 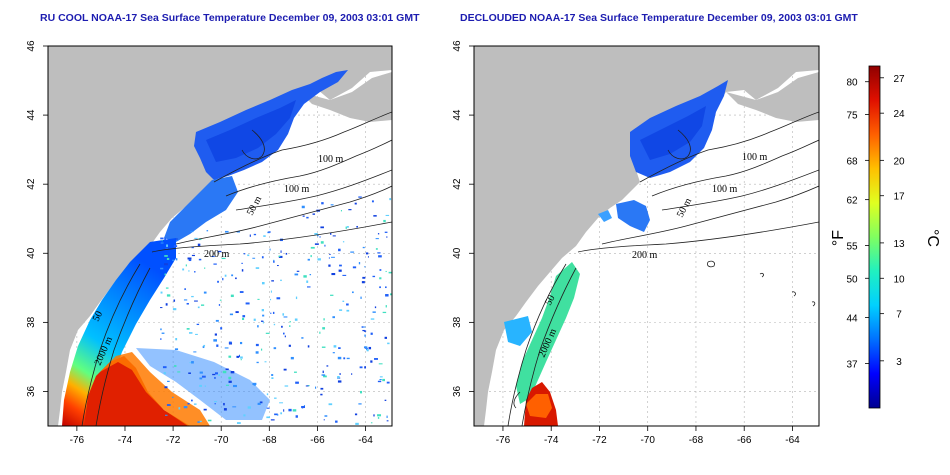 I want to click on left-land-nova-scotia, so click(x=346, y=97).